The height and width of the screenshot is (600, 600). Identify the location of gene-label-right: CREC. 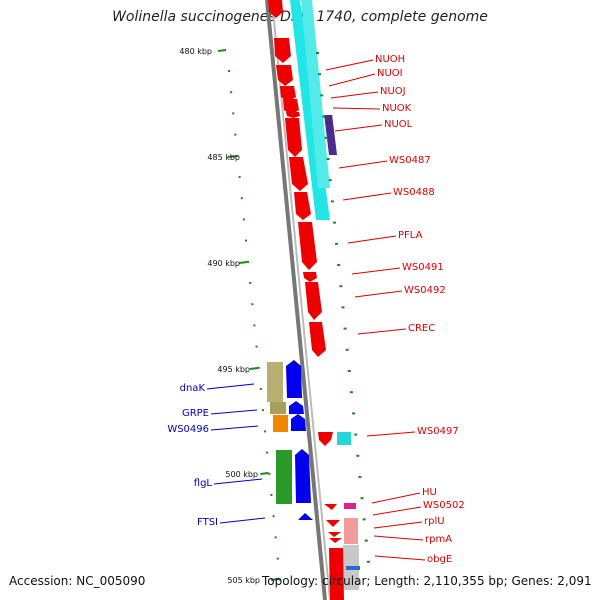
(421, 328).